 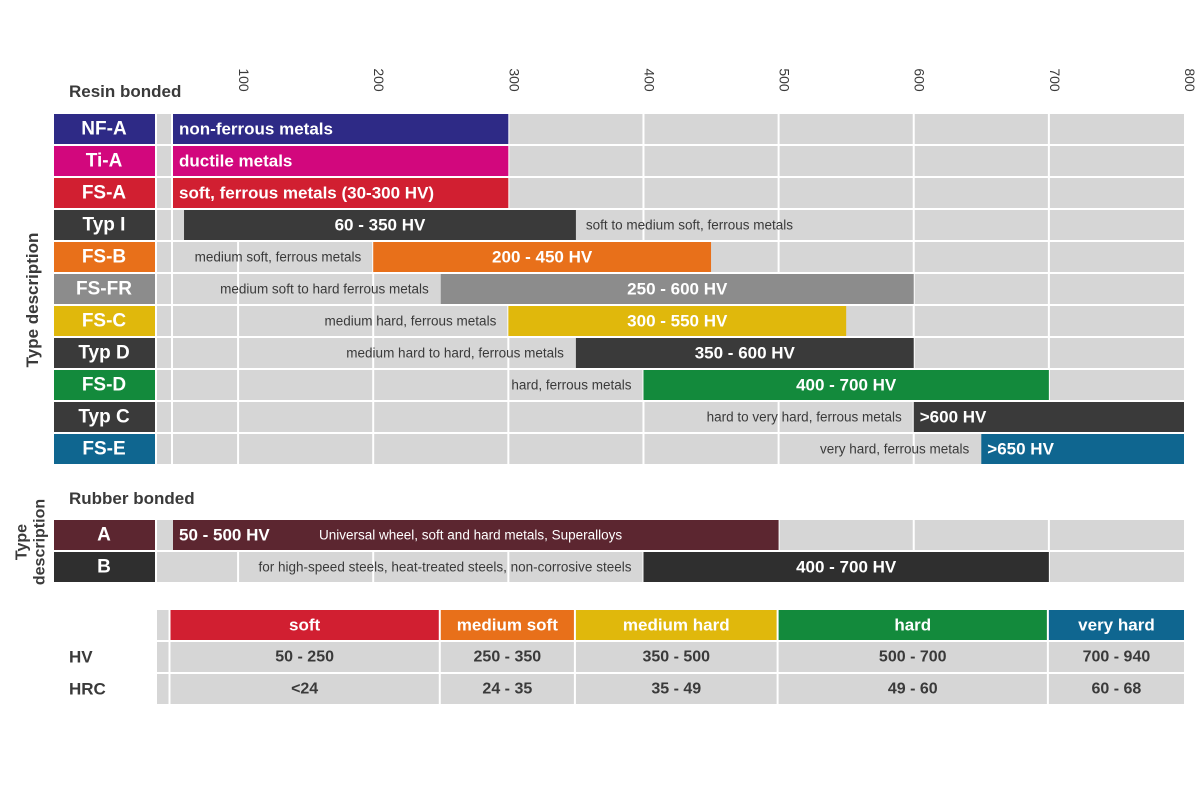 I want to click on resin-bonded-heading: Resin bonded, so click(x=125, y=91).